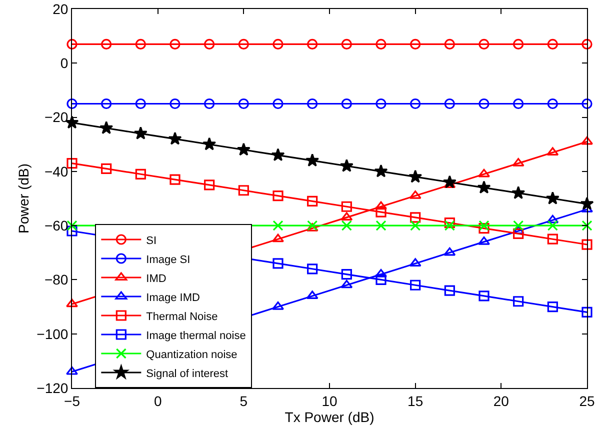 This screenshot has height=428, width=601. What do you see at coordinates (182, 316) in the screenshot?
I see `legend-label: Thermal Noise` at bounding box center [182, 316].